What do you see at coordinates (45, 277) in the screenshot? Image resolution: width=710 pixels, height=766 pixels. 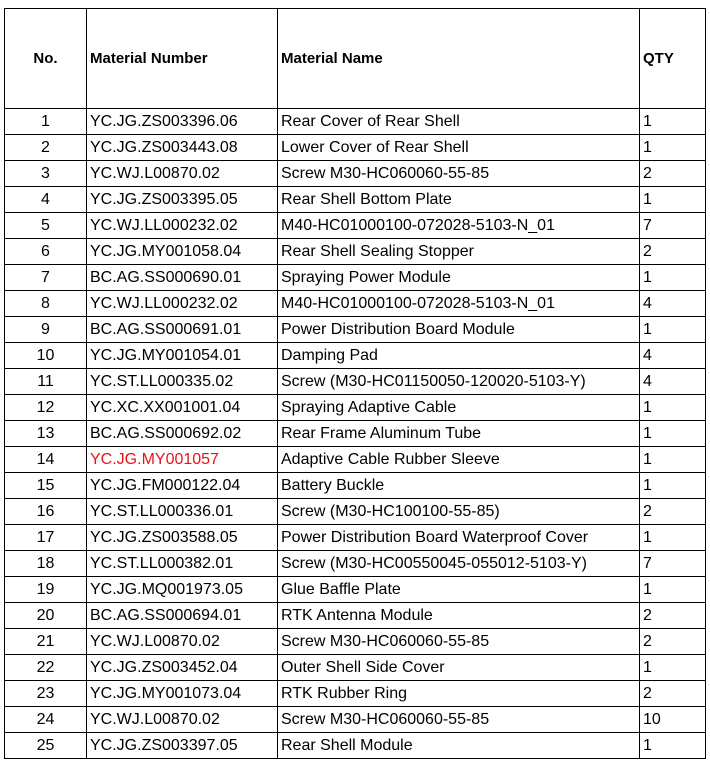 I see `cell-no: 7` at bounding box center [45, 277].